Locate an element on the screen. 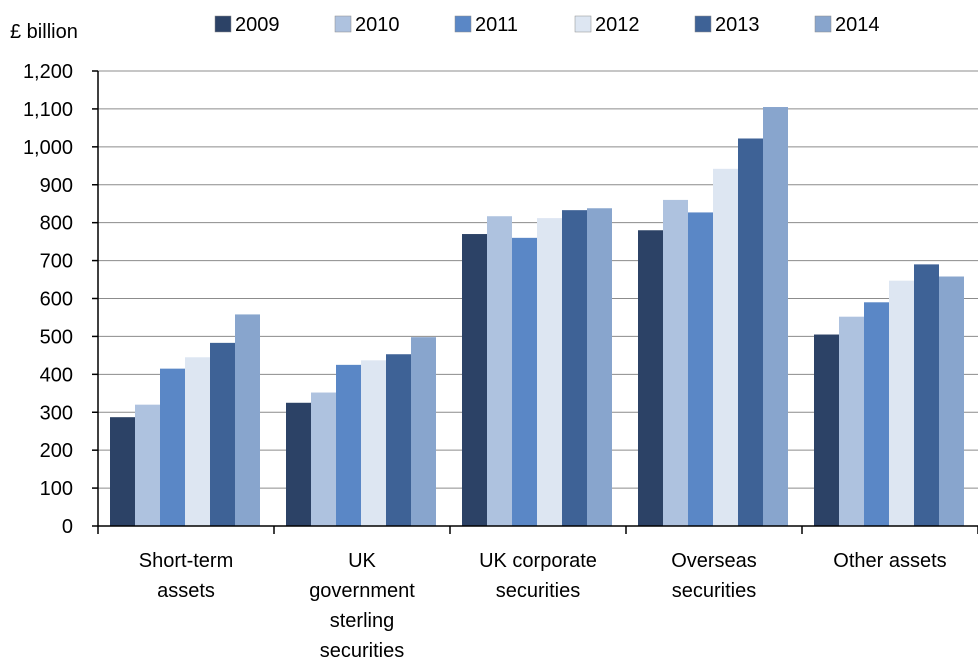  y-tick-label: 400 is located at coordinates (56, 375).